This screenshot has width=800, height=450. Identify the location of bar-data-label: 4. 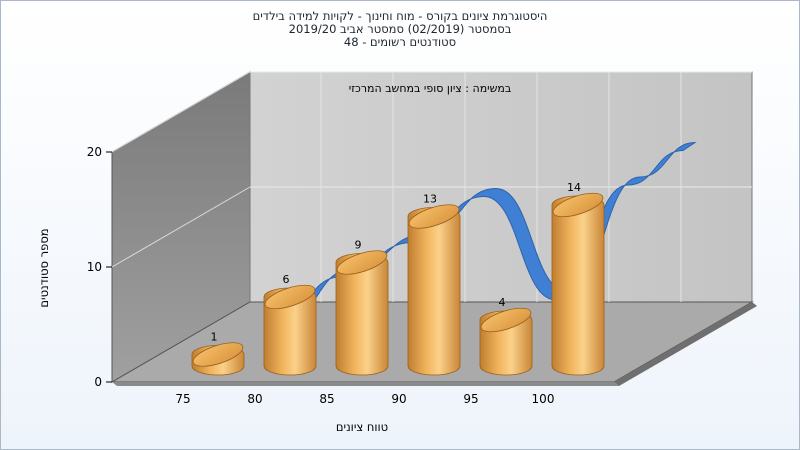
(502, 302).